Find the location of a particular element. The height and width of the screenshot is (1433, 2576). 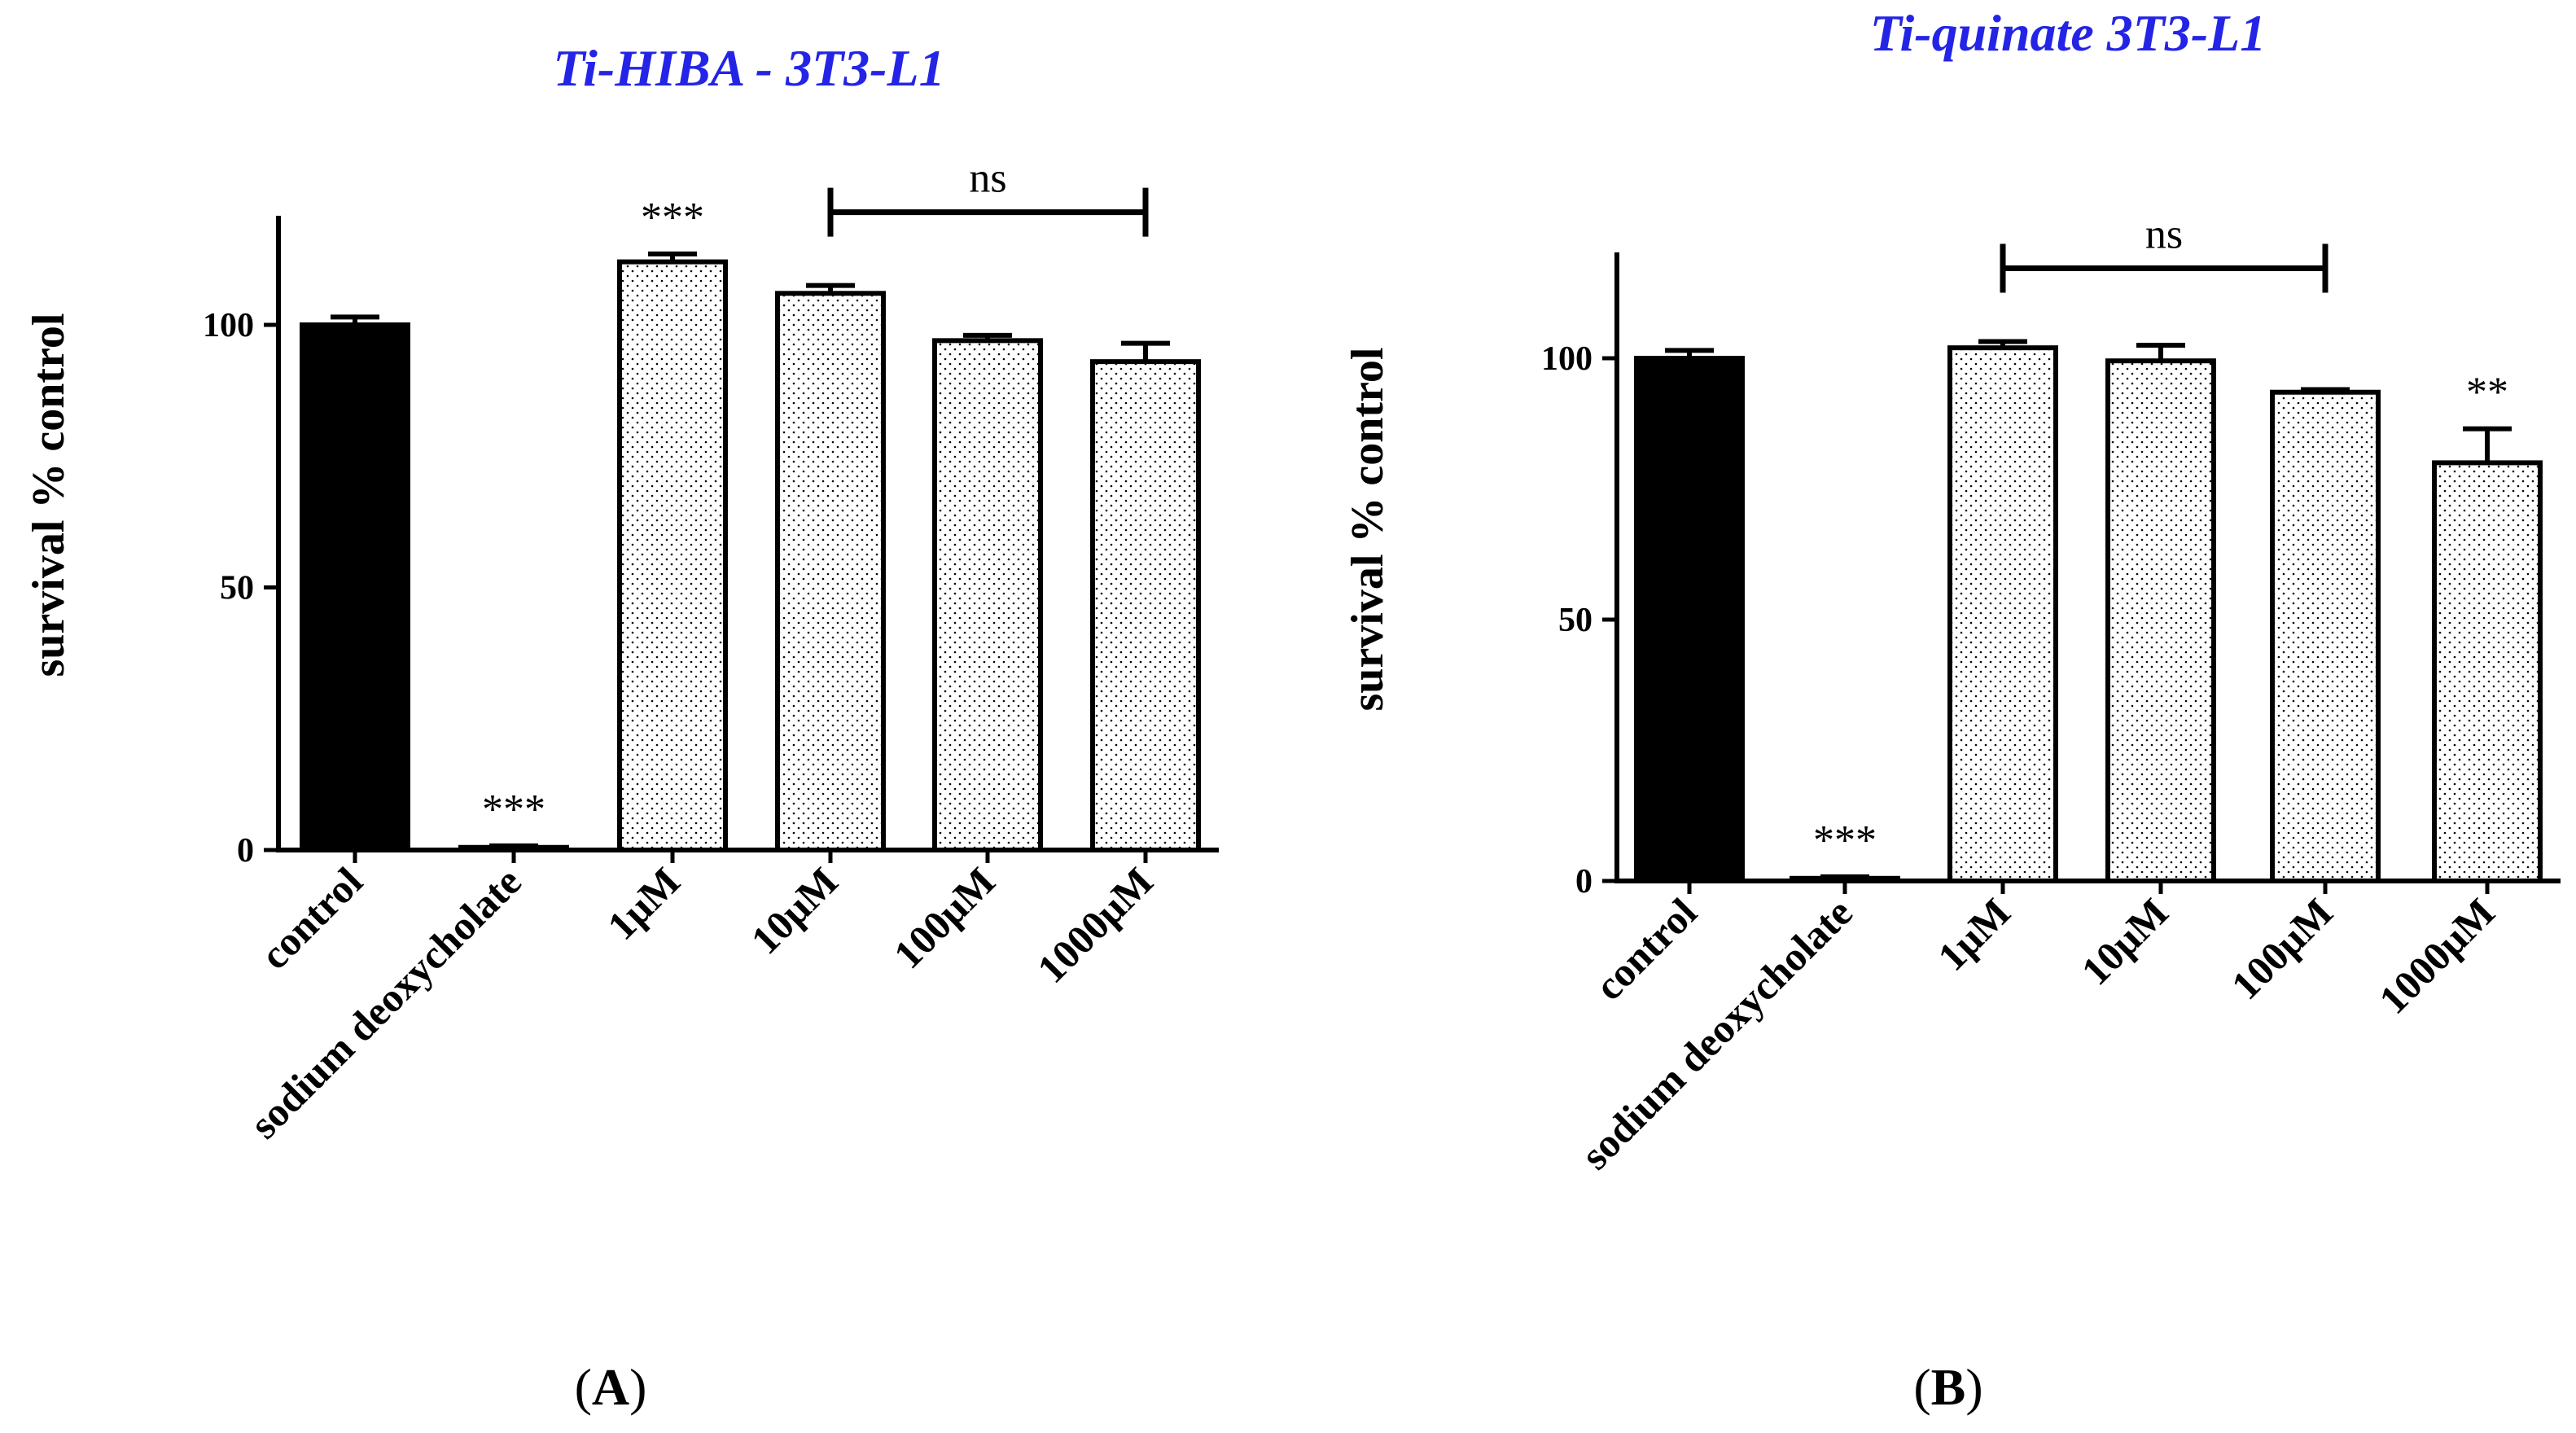

chart-a-y-tick-label: 100 is located at coordinates (228, 325).